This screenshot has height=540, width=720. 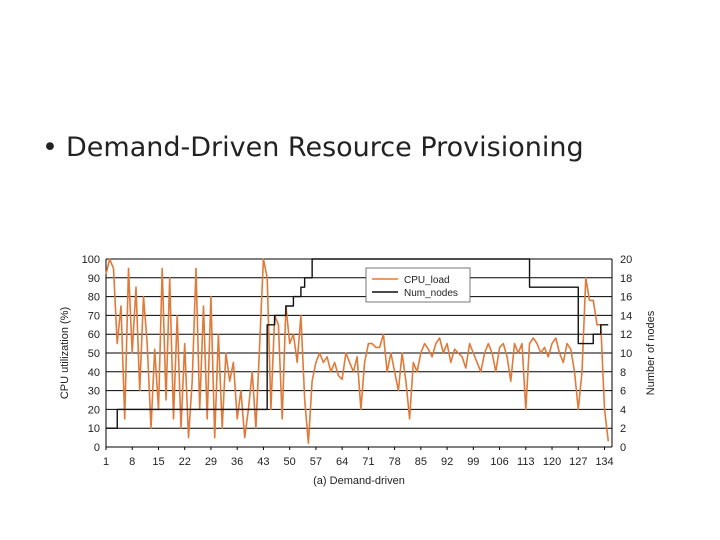 What do you see at coordinates (421, 462) in the screenshot?
I see `x-tick-label: 85` at bounding box center [421, 462].